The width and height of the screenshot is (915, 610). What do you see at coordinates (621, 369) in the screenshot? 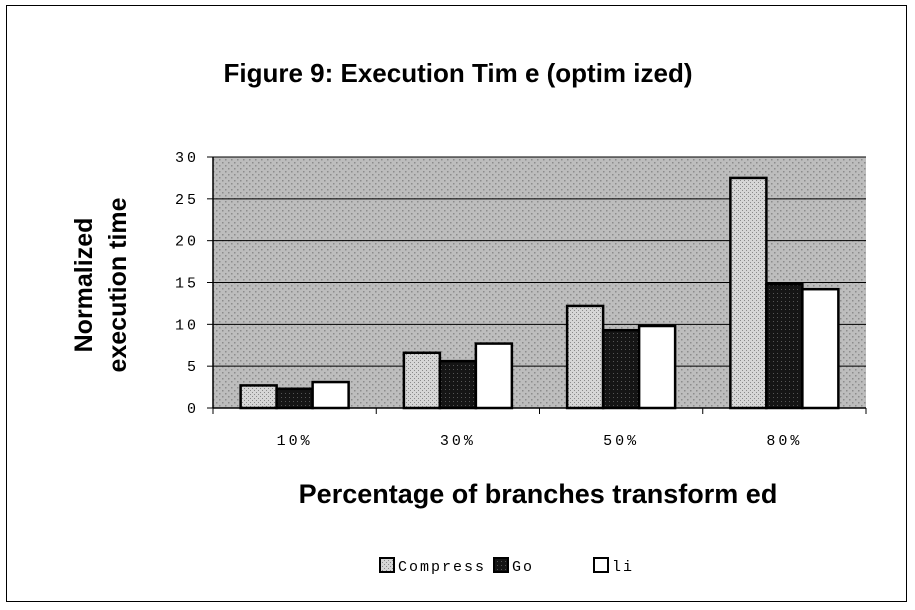
I see `bar-go-50pct` at bounding box center [621, 369].